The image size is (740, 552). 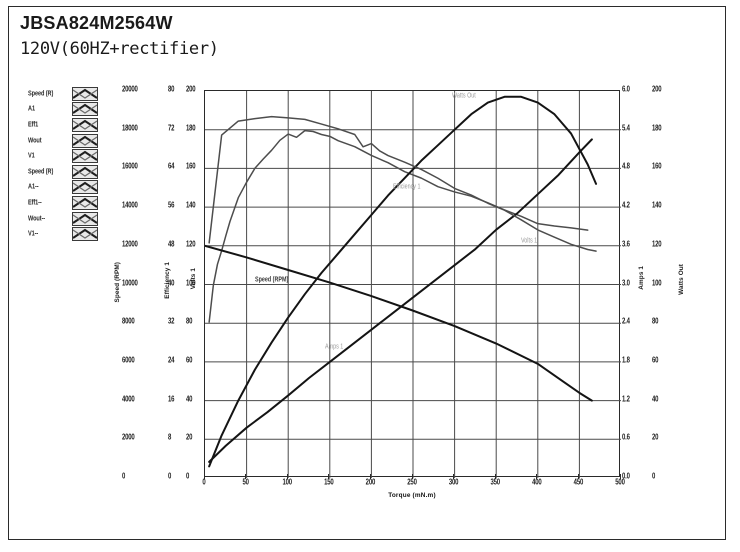 I want to click on model-title: JBSA824M2564W, so click(x=96, y=23).